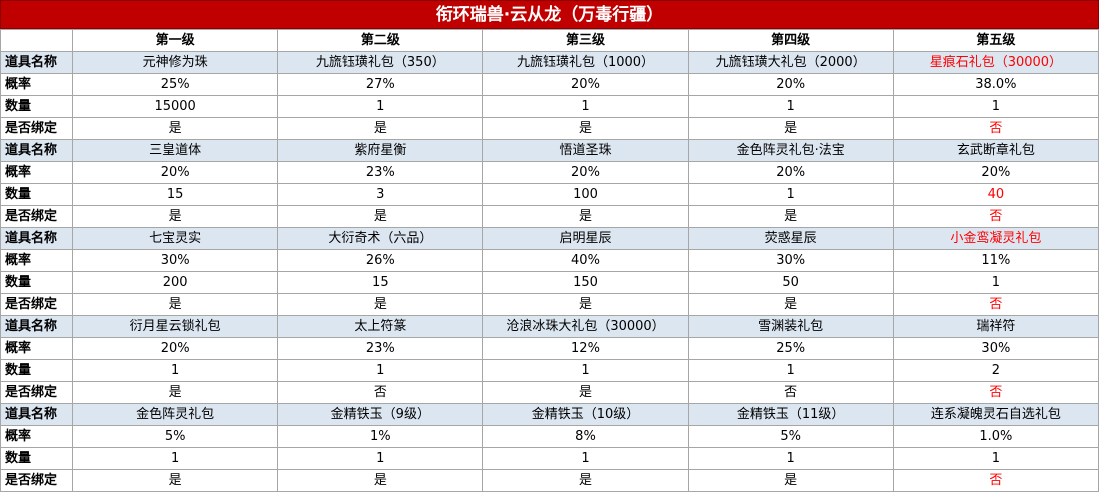  What do you see at coordinates (37, 40) in the screenshot?
I see `header-cell-corner` at bounding box center [37, 40].